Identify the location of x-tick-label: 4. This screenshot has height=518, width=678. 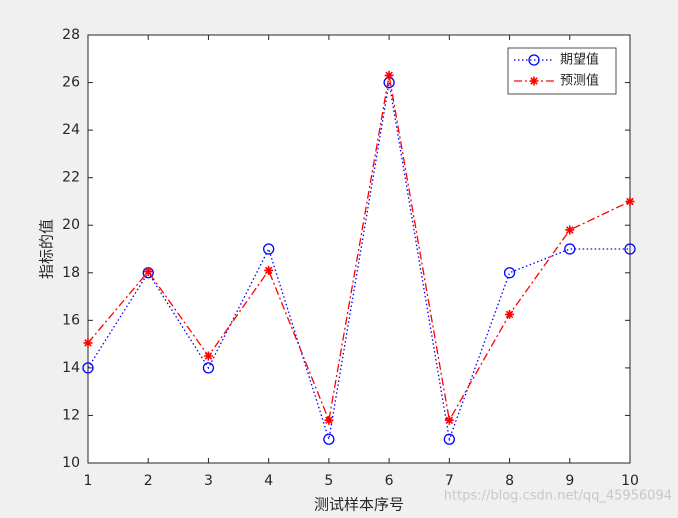
(268, 481).